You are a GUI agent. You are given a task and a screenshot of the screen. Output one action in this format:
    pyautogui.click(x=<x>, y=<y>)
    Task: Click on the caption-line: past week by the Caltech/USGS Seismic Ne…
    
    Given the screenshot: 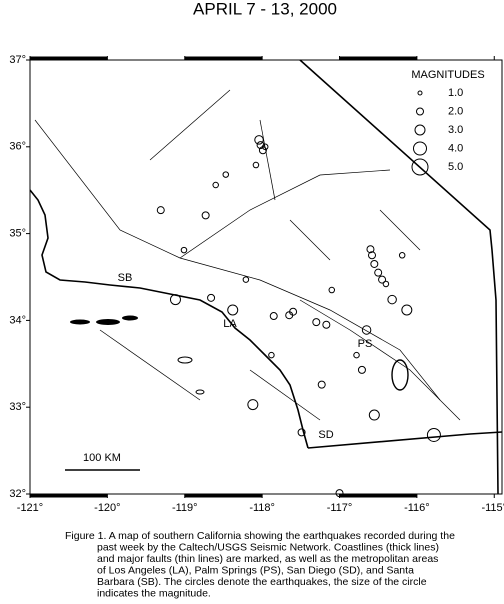 What is the action you would take?
    pyautogui.click(x=268, y=547)
    